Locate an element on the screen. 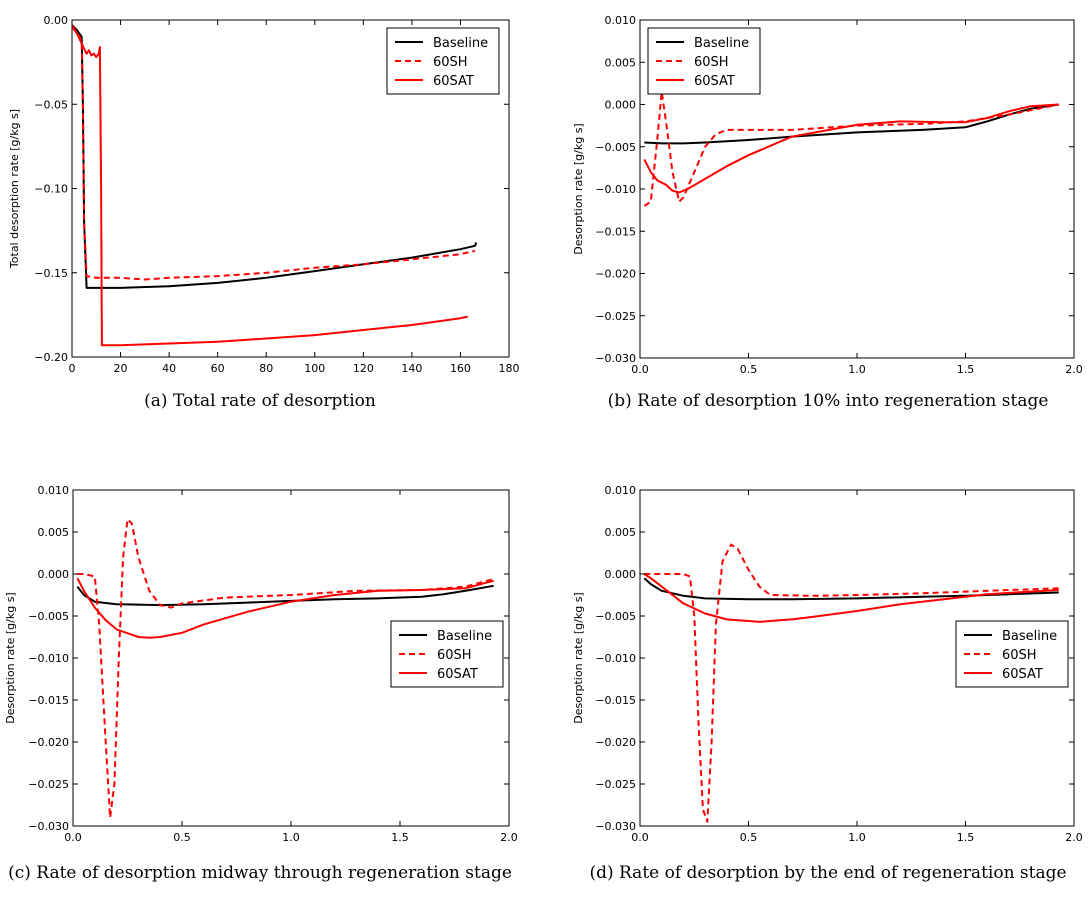  y-tick-label: −0.15 is located at coordinates (51, 273).